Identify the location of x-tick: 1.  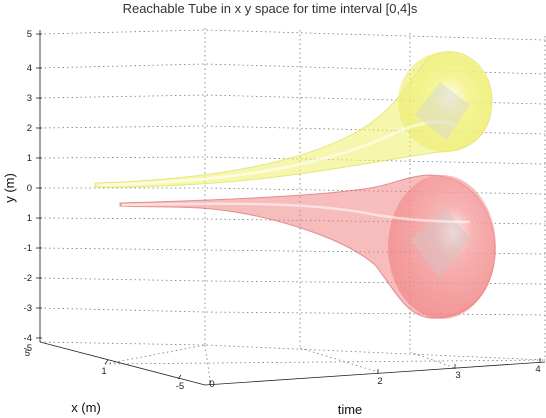
(103, 371).